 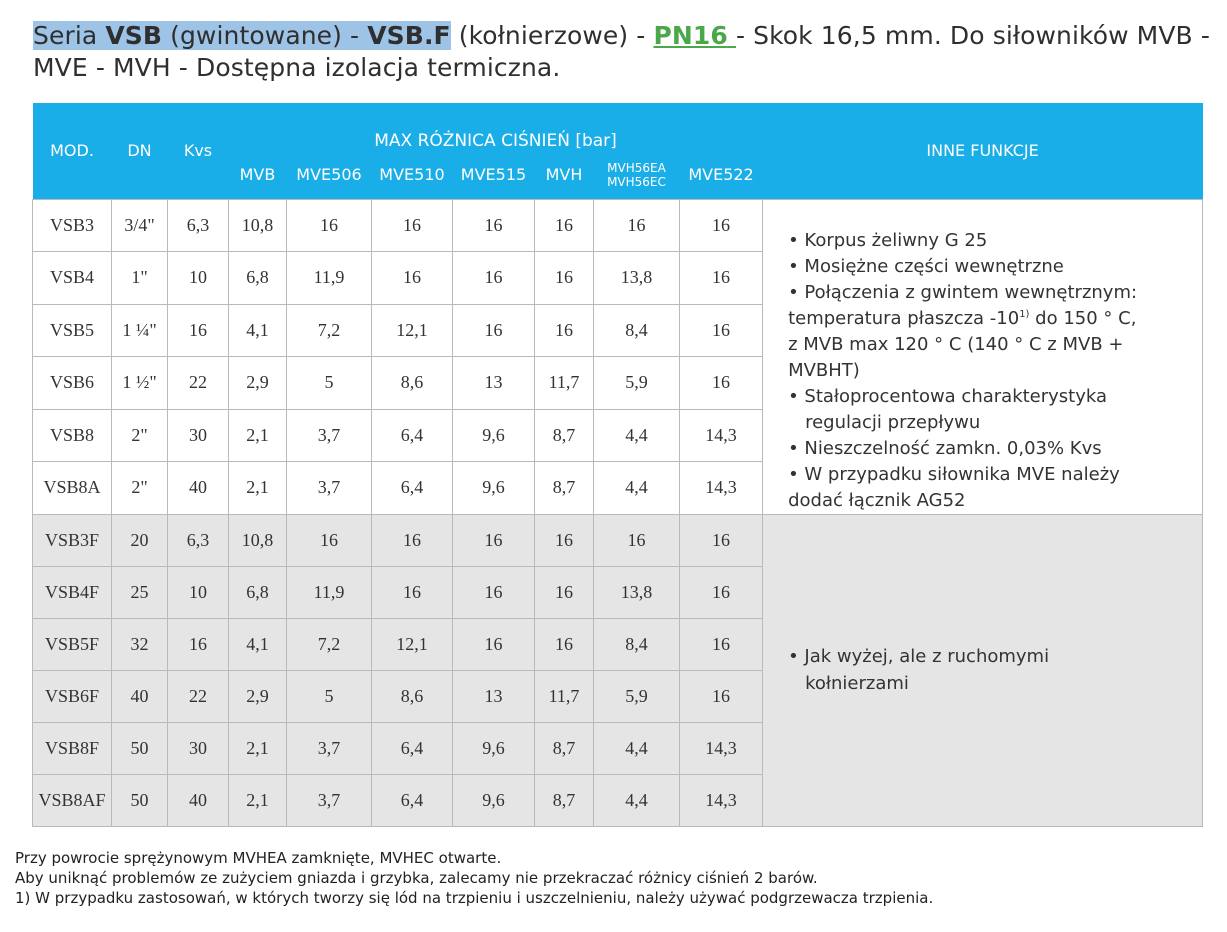 I want to click on header-mve506: MVE506, so click(x=329, y=175).